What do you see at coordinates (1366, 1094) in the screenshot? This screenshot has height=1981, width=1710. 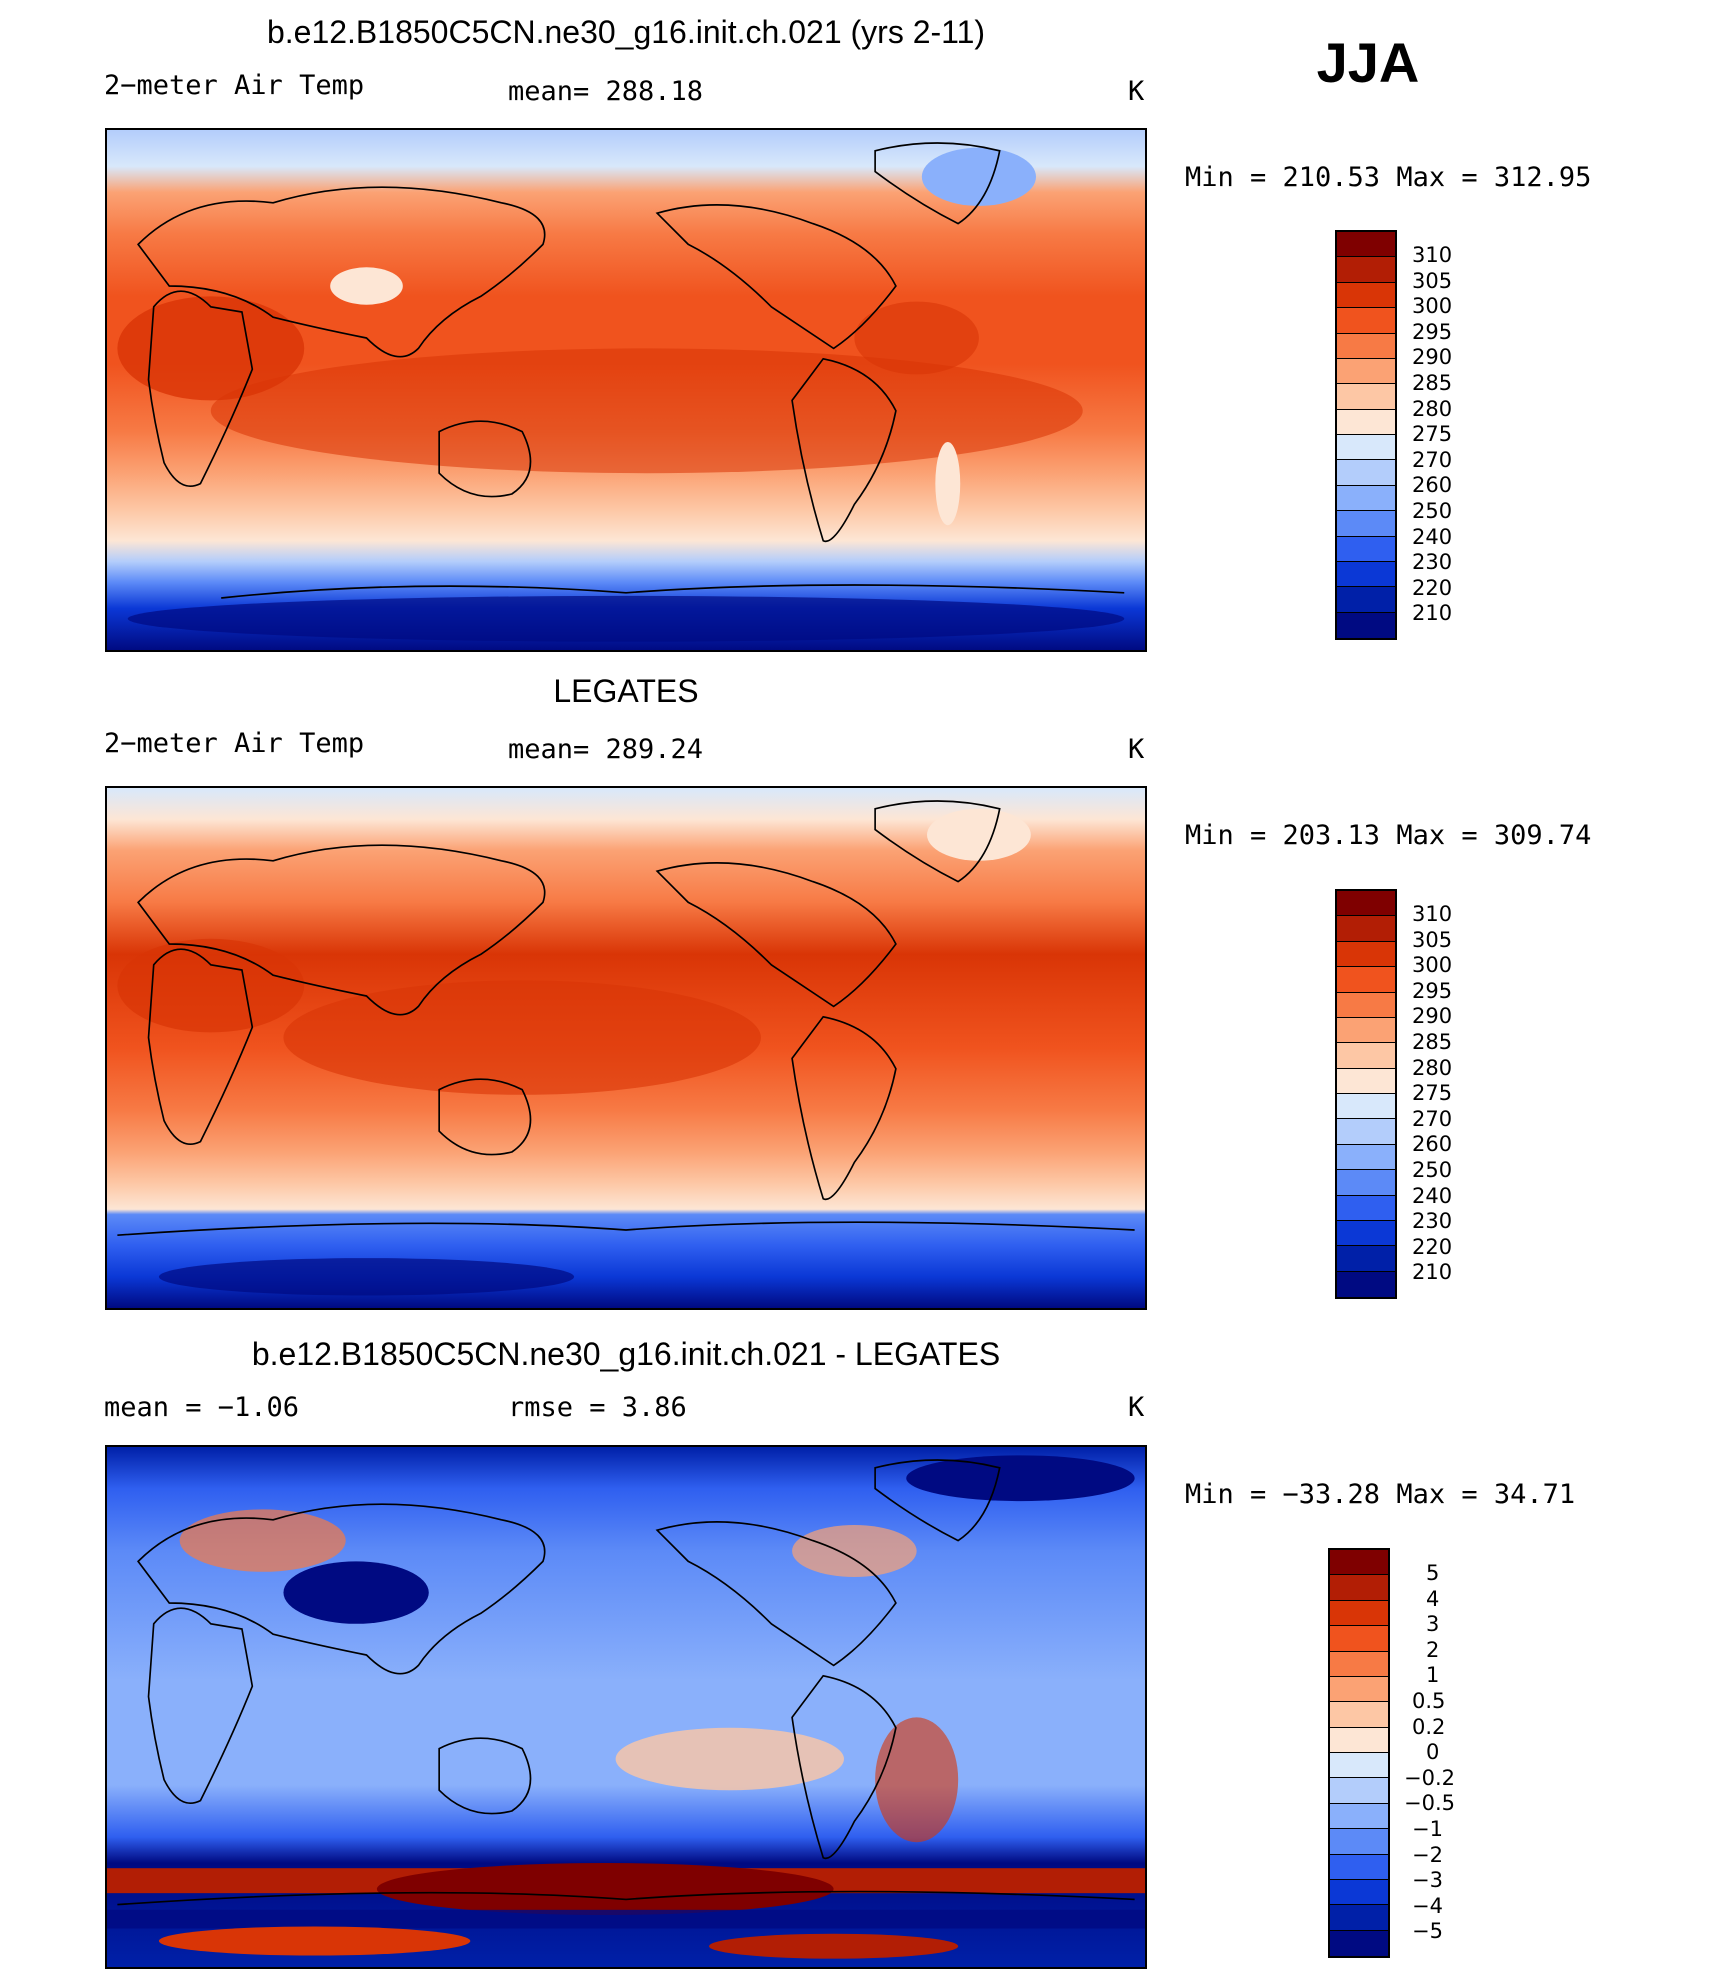 I see `colorbar-obs` at bounding box center [1366, 1094].